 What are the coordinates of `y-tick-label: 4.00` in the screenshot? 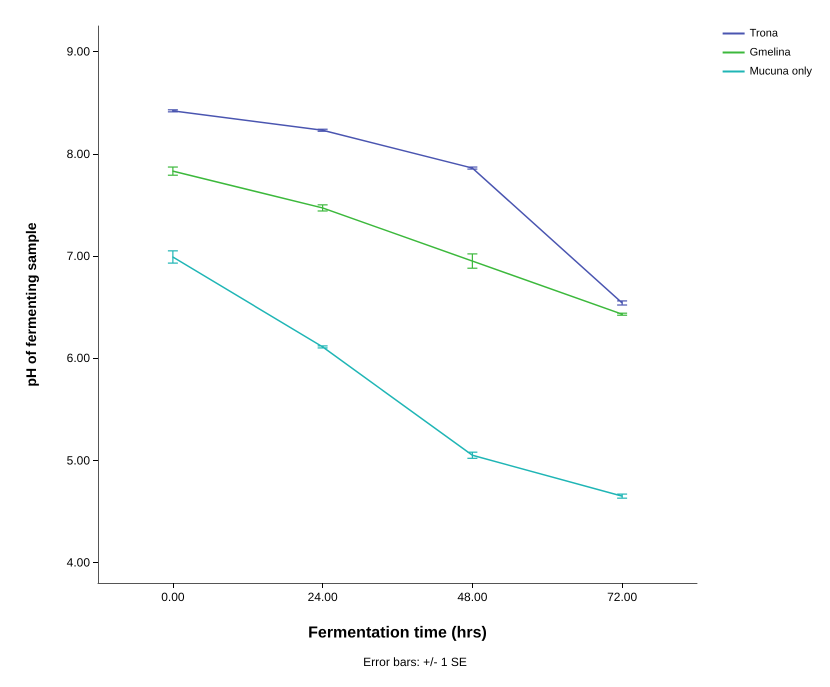 It's located at (78, 563).